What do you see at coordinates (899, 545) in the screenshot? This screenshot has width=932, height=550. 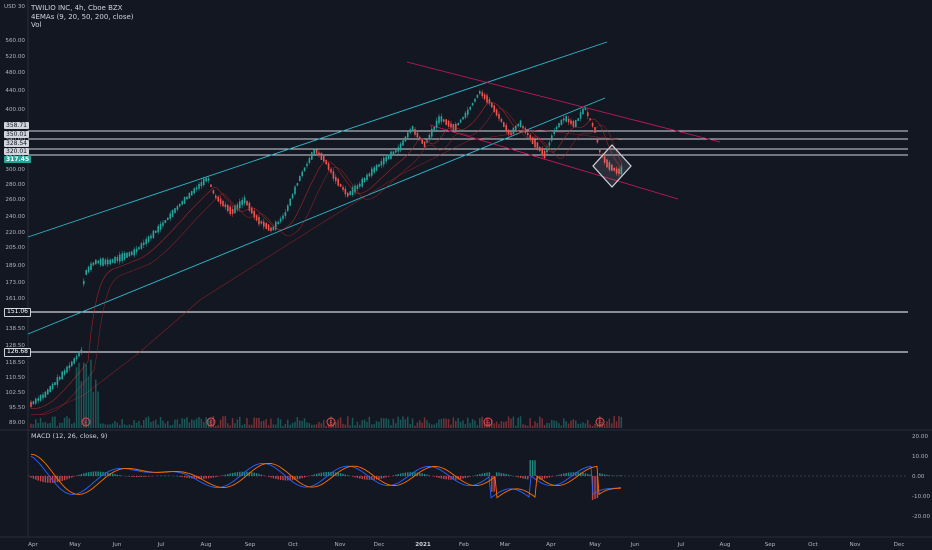 I see `time-axis-label: Dec` at bounding box center [899, 545].